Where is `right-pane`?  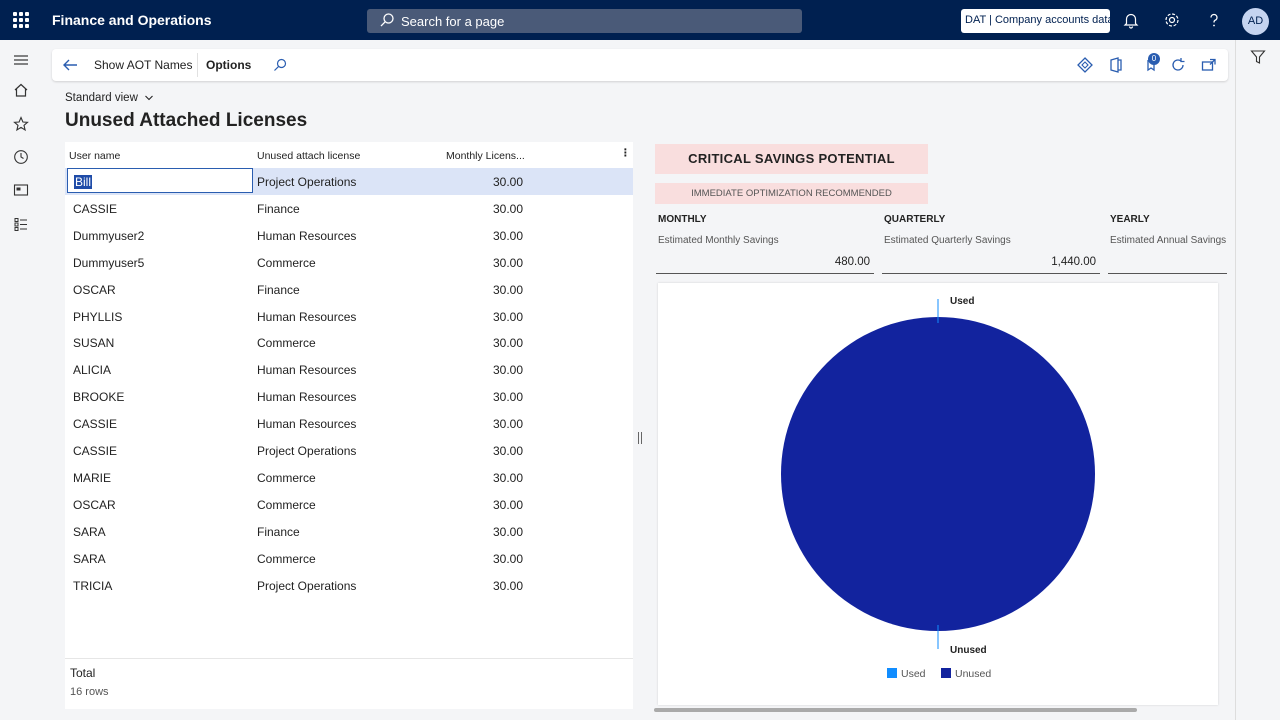
right-pane is located at coordinates (1257, 380).